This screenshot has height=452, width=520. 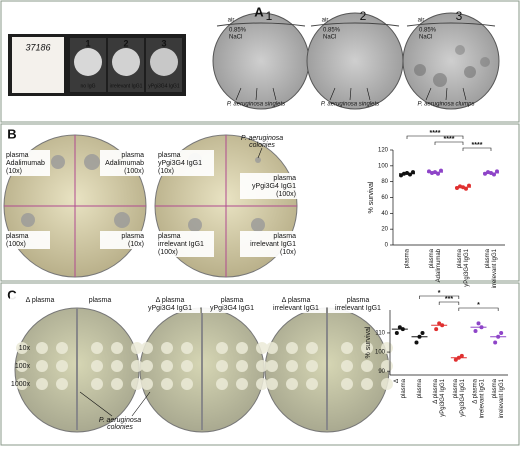 I want to click on field-number: 1, so click(x=269, y=16).